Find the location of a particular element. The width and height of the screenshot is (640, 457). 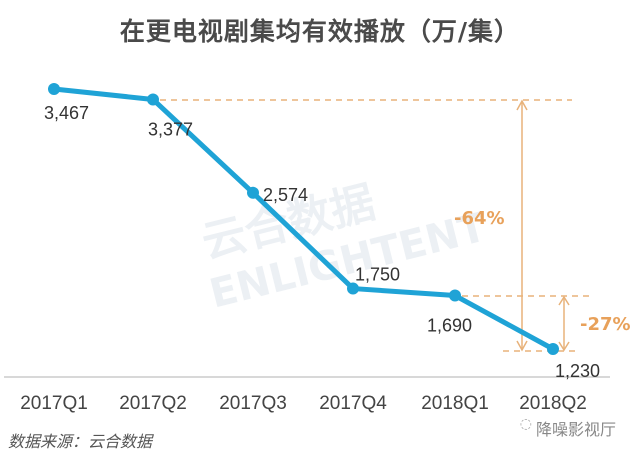

chart-title: 在更电视剧集均有效播放（万/集） is located at coordinates (320, 31).